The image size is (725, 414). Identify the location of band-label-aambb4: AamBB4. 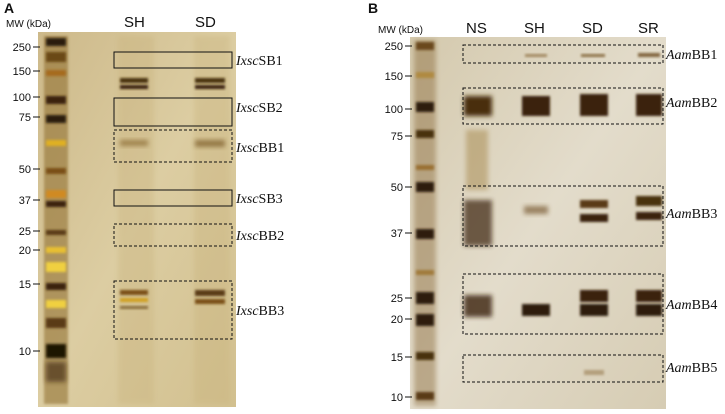
(691, 305).